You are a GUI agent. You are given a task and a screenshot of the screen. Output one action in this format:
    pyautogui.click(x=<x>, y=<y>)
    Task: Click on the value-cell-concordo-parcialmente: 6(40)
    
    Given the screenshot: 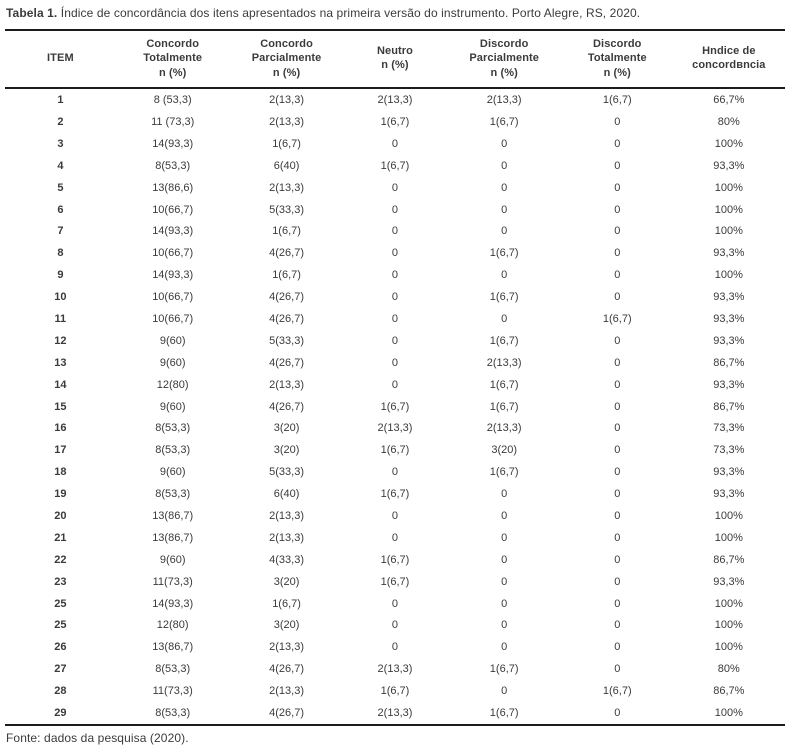 What is the action you would take?
    pyautogui.click(x=286, y=165)
    